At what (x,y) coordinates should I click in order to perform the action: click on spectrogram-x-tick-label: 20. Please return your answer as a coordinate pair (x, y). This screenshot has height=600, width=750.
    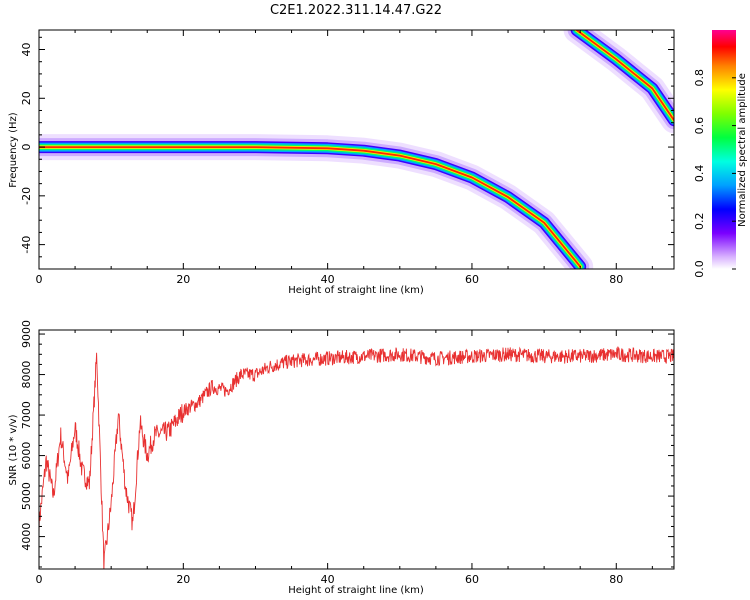
    Looking at the image, I should click on (183, 279).